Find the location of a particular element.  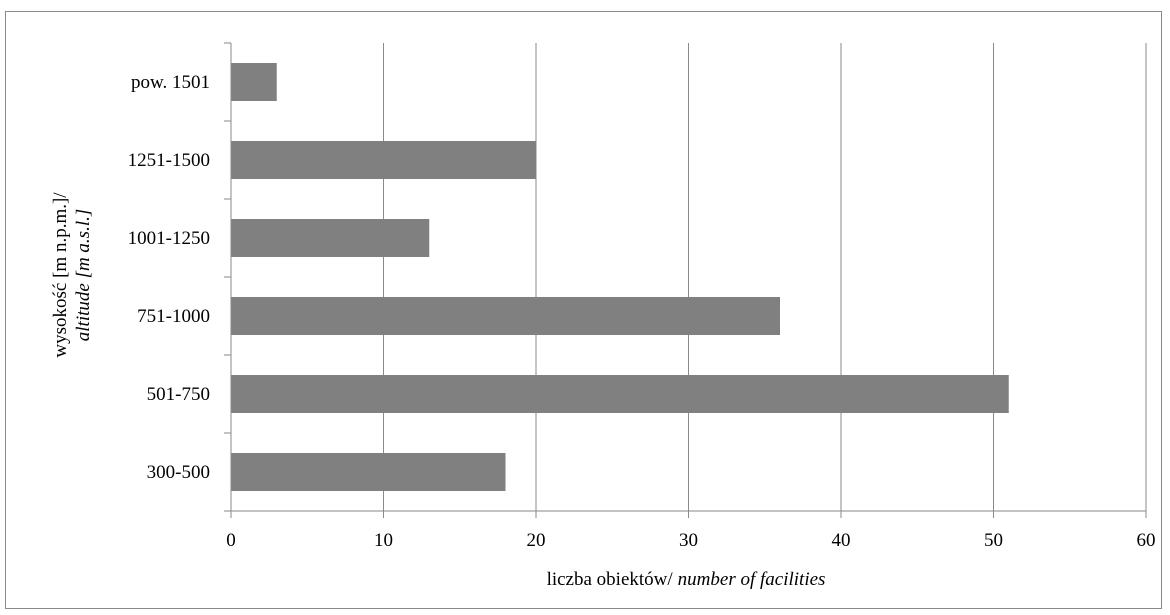

y-tick-label: 1251-1500 is located at coordinates (169, 160).